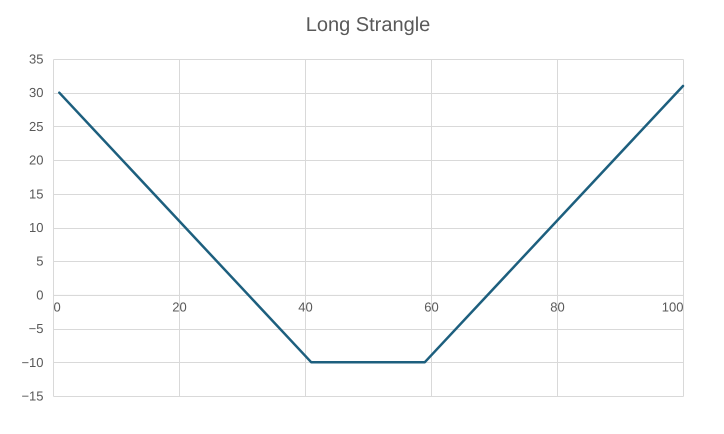 The width and height of the screenshot is (724, 434). What do you see at coordinates (36, 126) in the screenshot?
I see `y-tick-label: 25` at bounding box center [36, 126].